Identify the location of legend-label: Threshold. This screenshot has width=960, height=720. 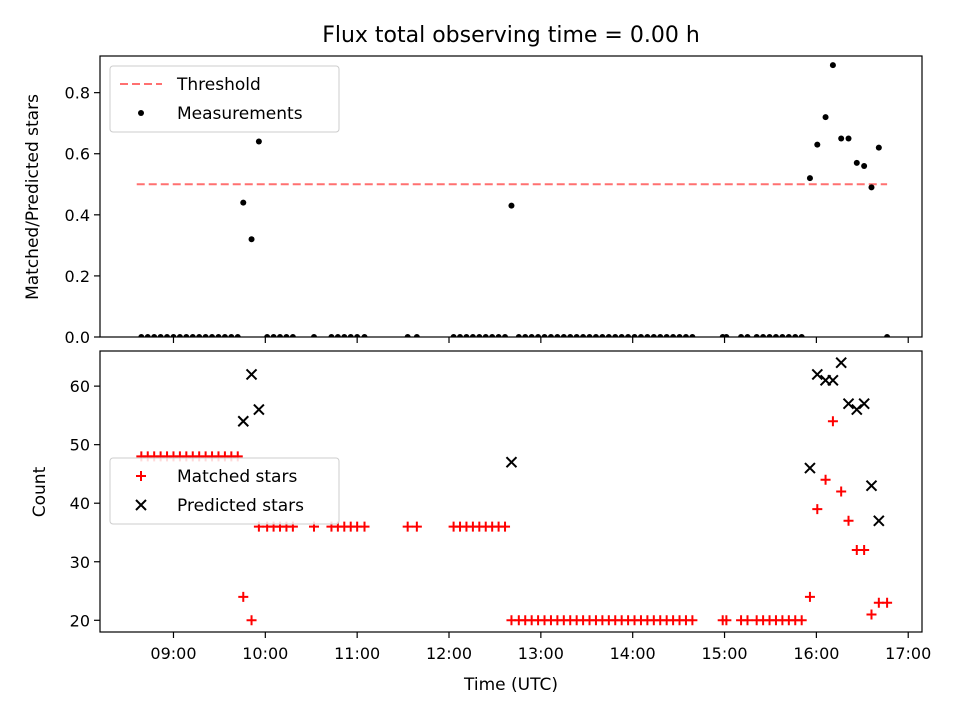
(218, 85).